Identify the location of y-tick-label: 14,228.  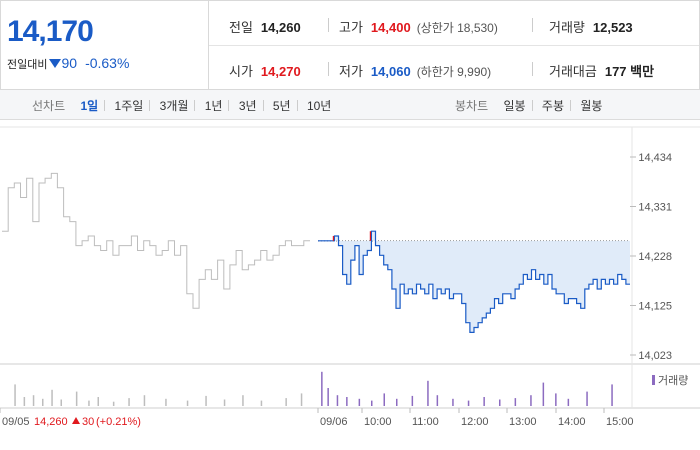
(655, 257).